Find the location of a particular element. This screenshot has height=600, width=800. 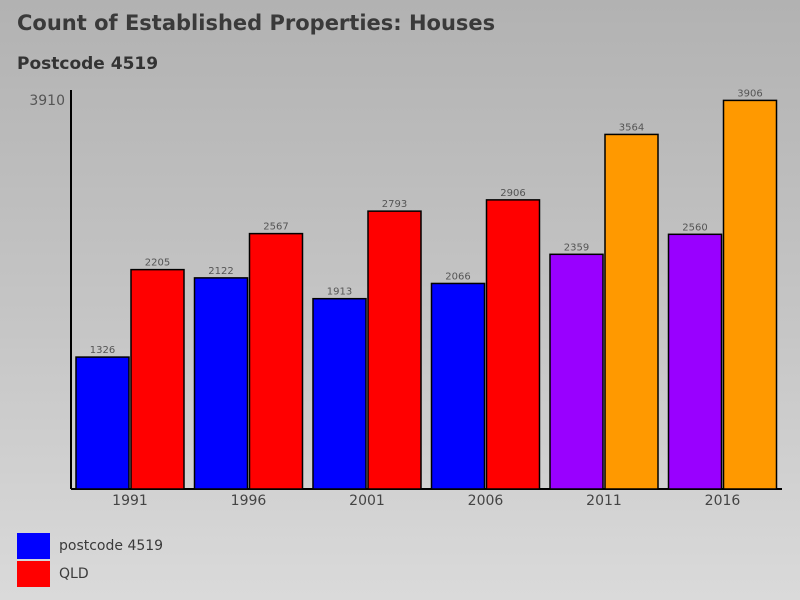

legend-label-postcode: postcode 4519 is located at coordinates (111, 546).